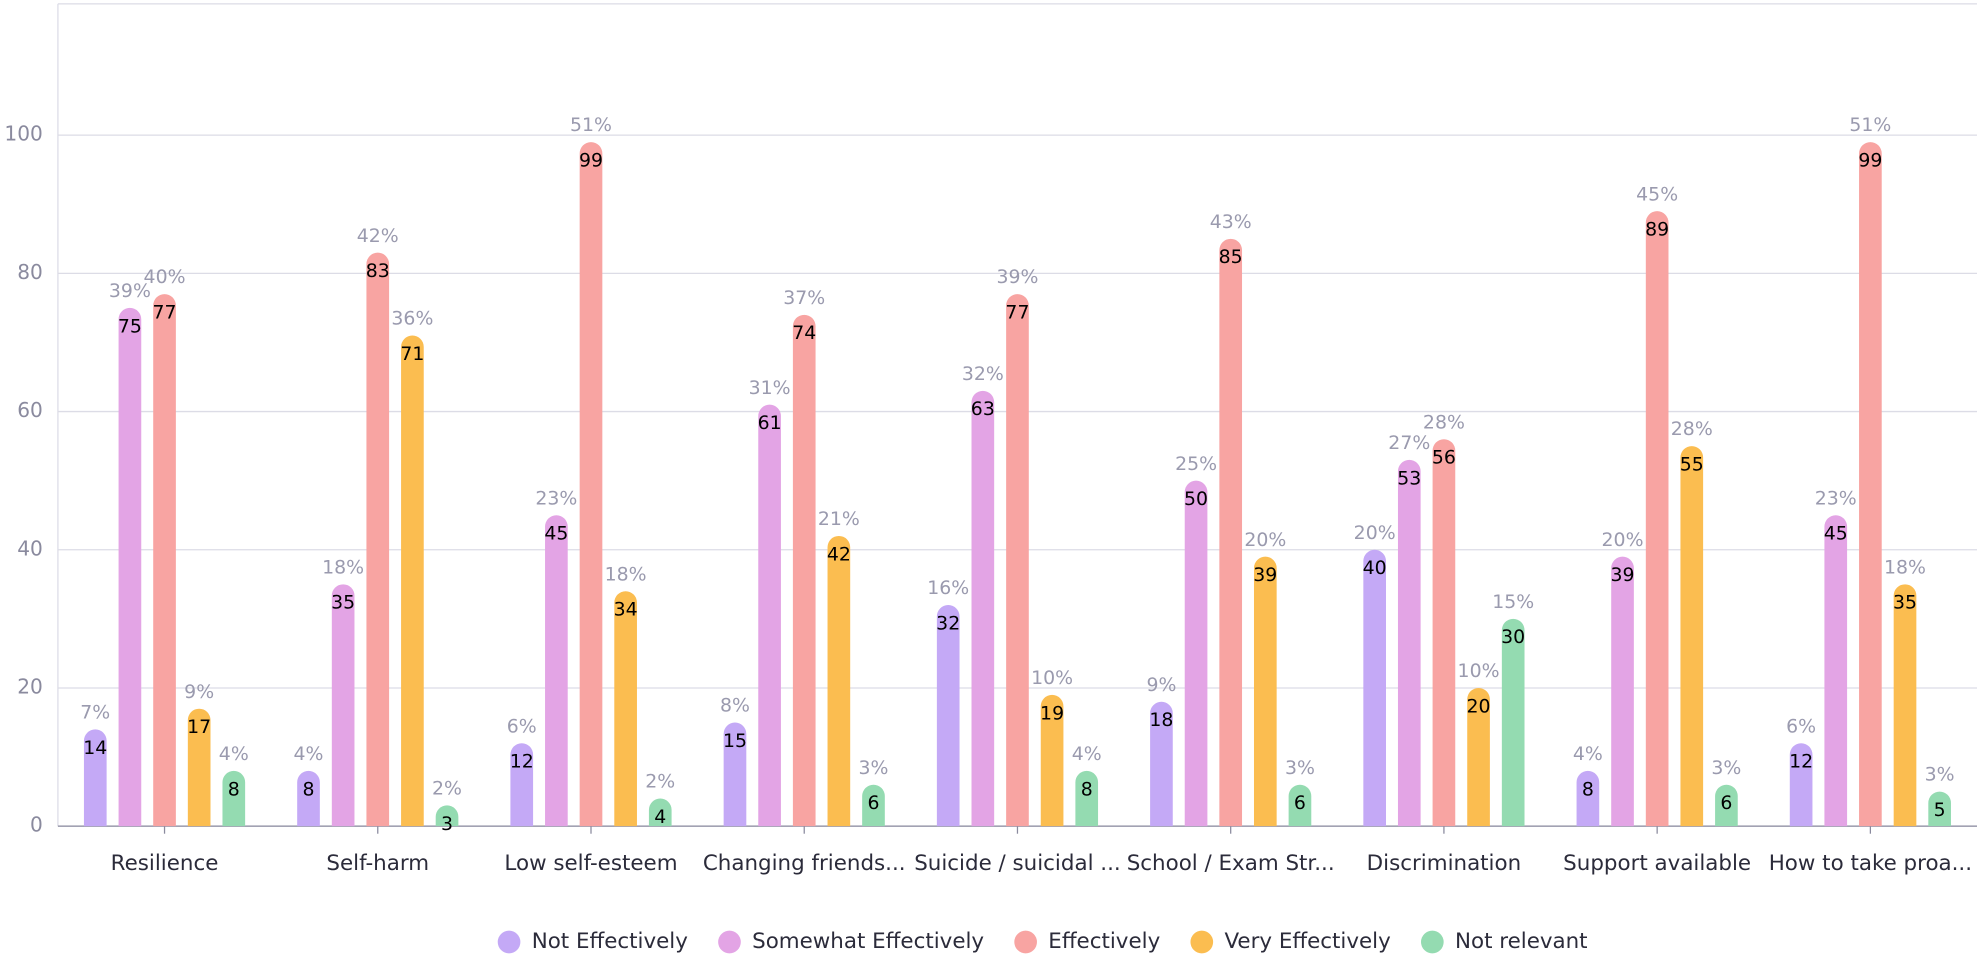 This screenshot has width=1977, height=961. What do you see at coordinates (377, 863) in the screenshot?
I see `x-tick-label: Self-harm` at bounding box center [377, 863].